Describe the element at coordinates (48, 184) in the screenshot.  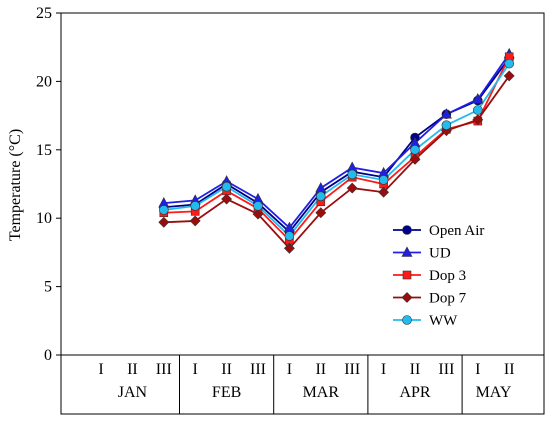
I see `y-ticks: 0 5 10 15 20 25` at that location.